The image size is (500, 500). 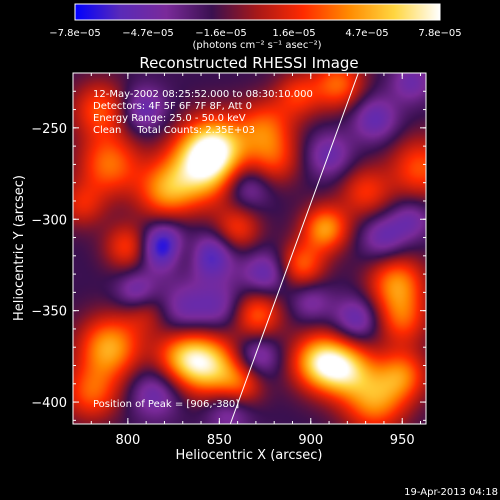 I want to click on y-tick-label: −400, so click(x=49, y=403).